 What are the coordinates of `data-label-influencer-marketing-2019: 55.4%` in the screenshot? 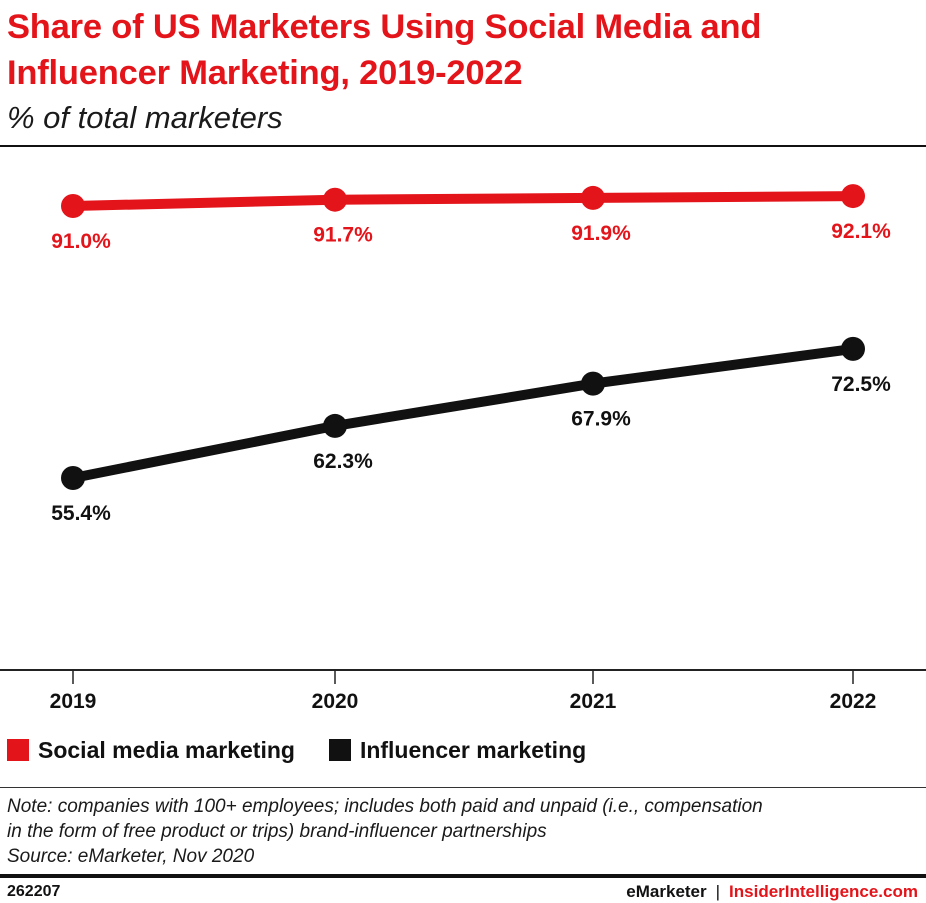 It's located at (81, 513).